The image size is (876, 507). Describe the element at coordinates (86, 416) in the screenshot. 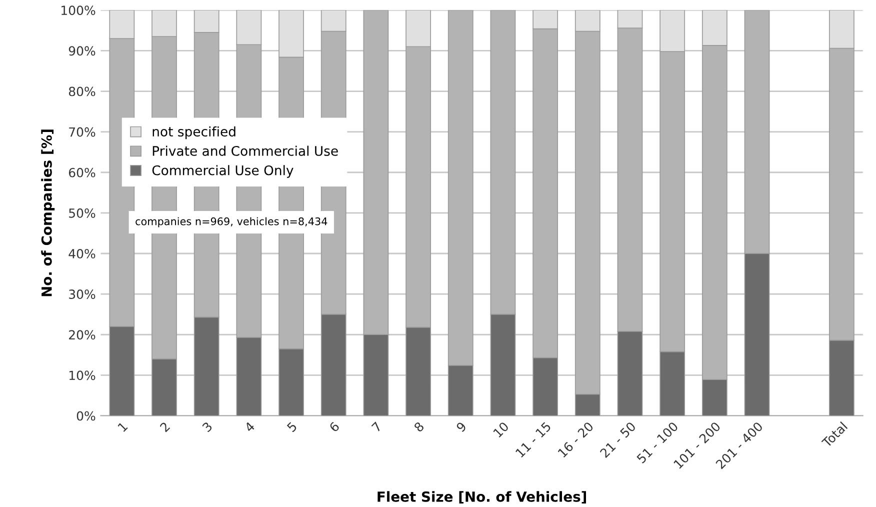

I see `y-tick-label: 0%` at that location.